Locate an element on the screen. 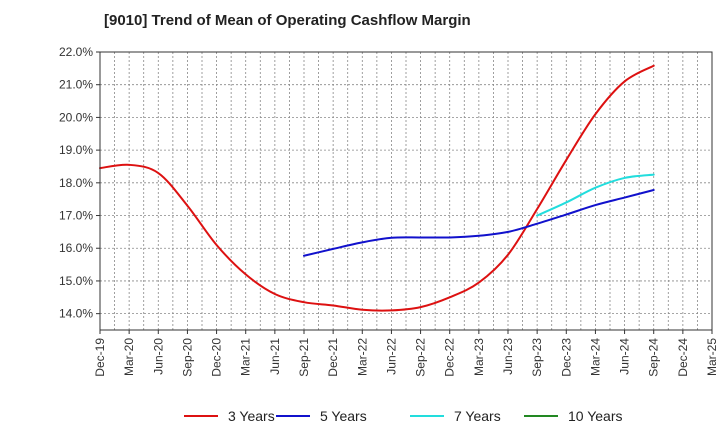 Image resolution: width=720 pixels, height=440 pixels. y-tick-label: 21.0% is located at coordinates (76, 85).